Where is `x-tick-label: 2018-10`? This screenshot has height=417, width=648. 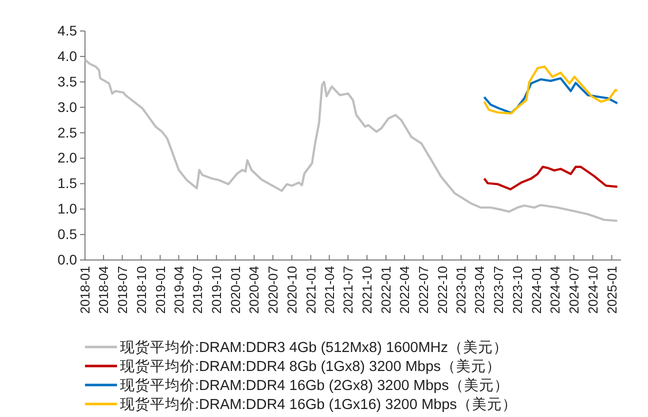
x-tick-label: 2018-10 is located at coordinates (141, 290).